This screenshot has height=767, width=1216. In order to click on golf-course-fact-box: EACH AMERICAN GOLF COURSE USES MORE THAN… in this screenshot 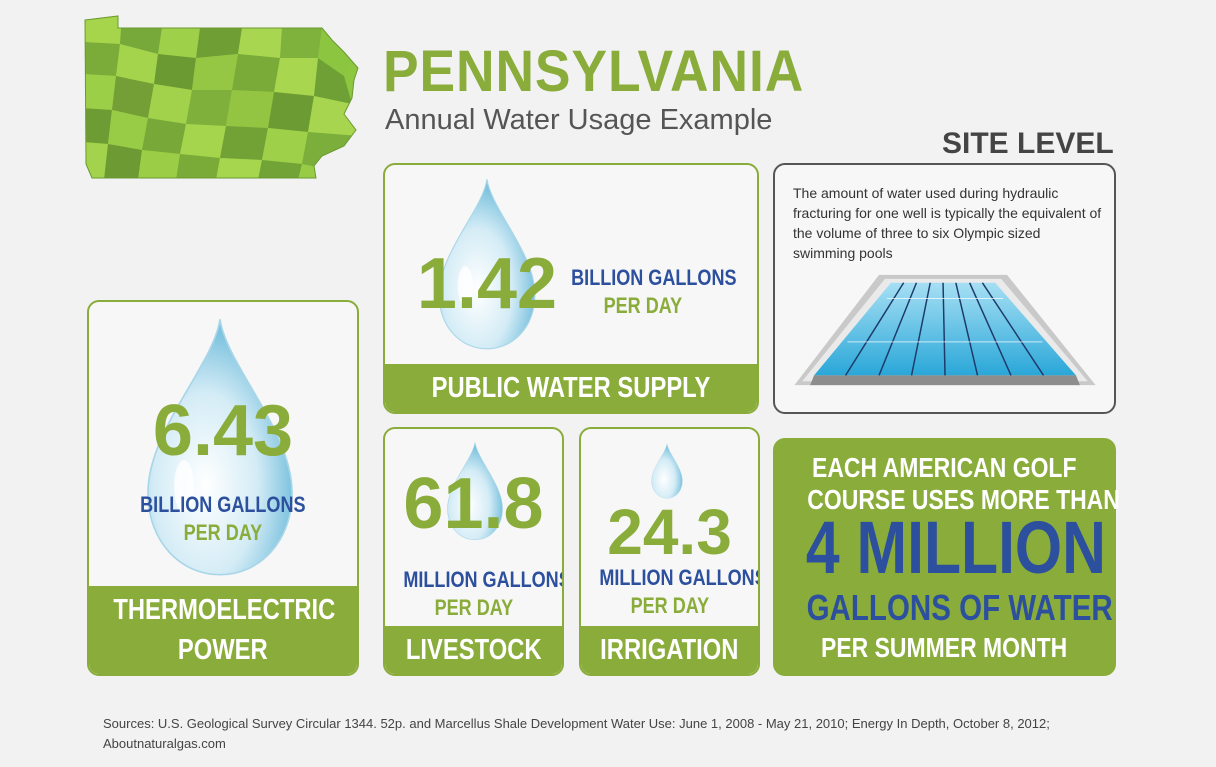, I will do `click(946, 557)`.